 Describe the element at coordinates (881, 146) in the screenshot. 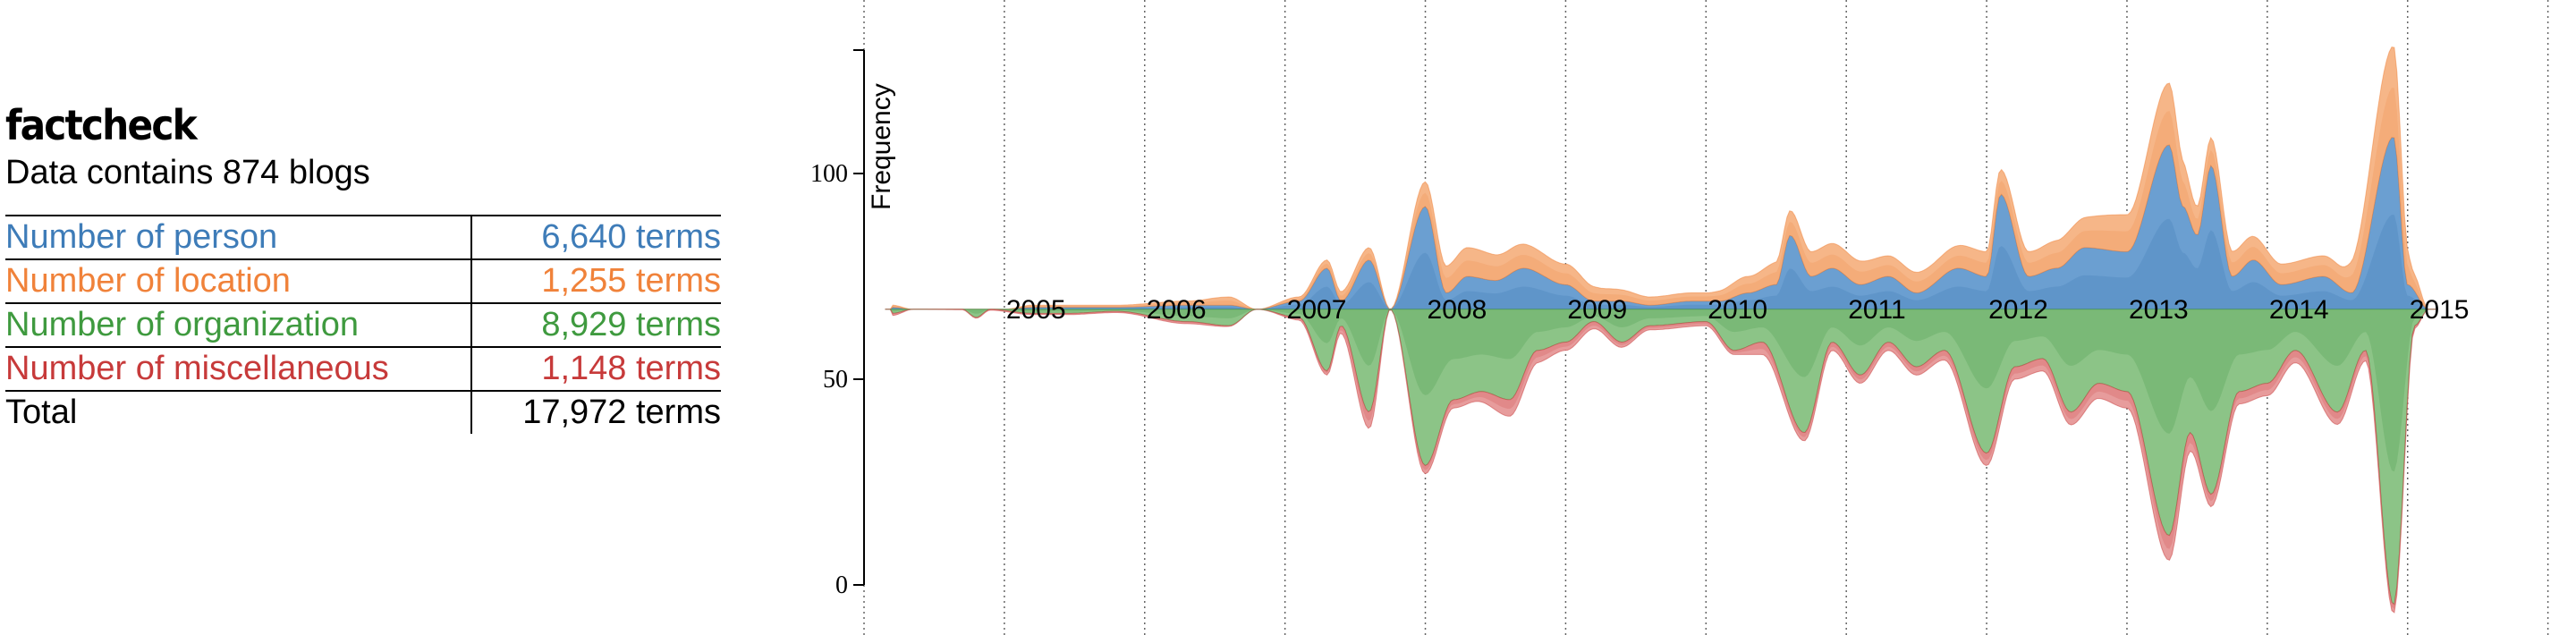

I see `y-axis-label: Frequency` at that location.